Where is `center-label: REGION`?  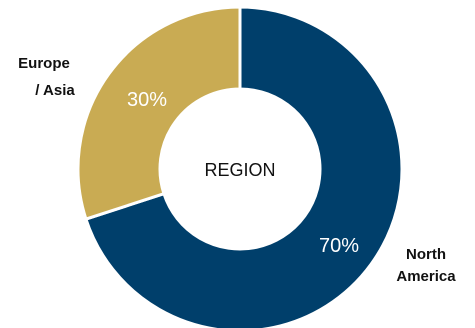
center-label: REGION is located at coordinates (239, 170).